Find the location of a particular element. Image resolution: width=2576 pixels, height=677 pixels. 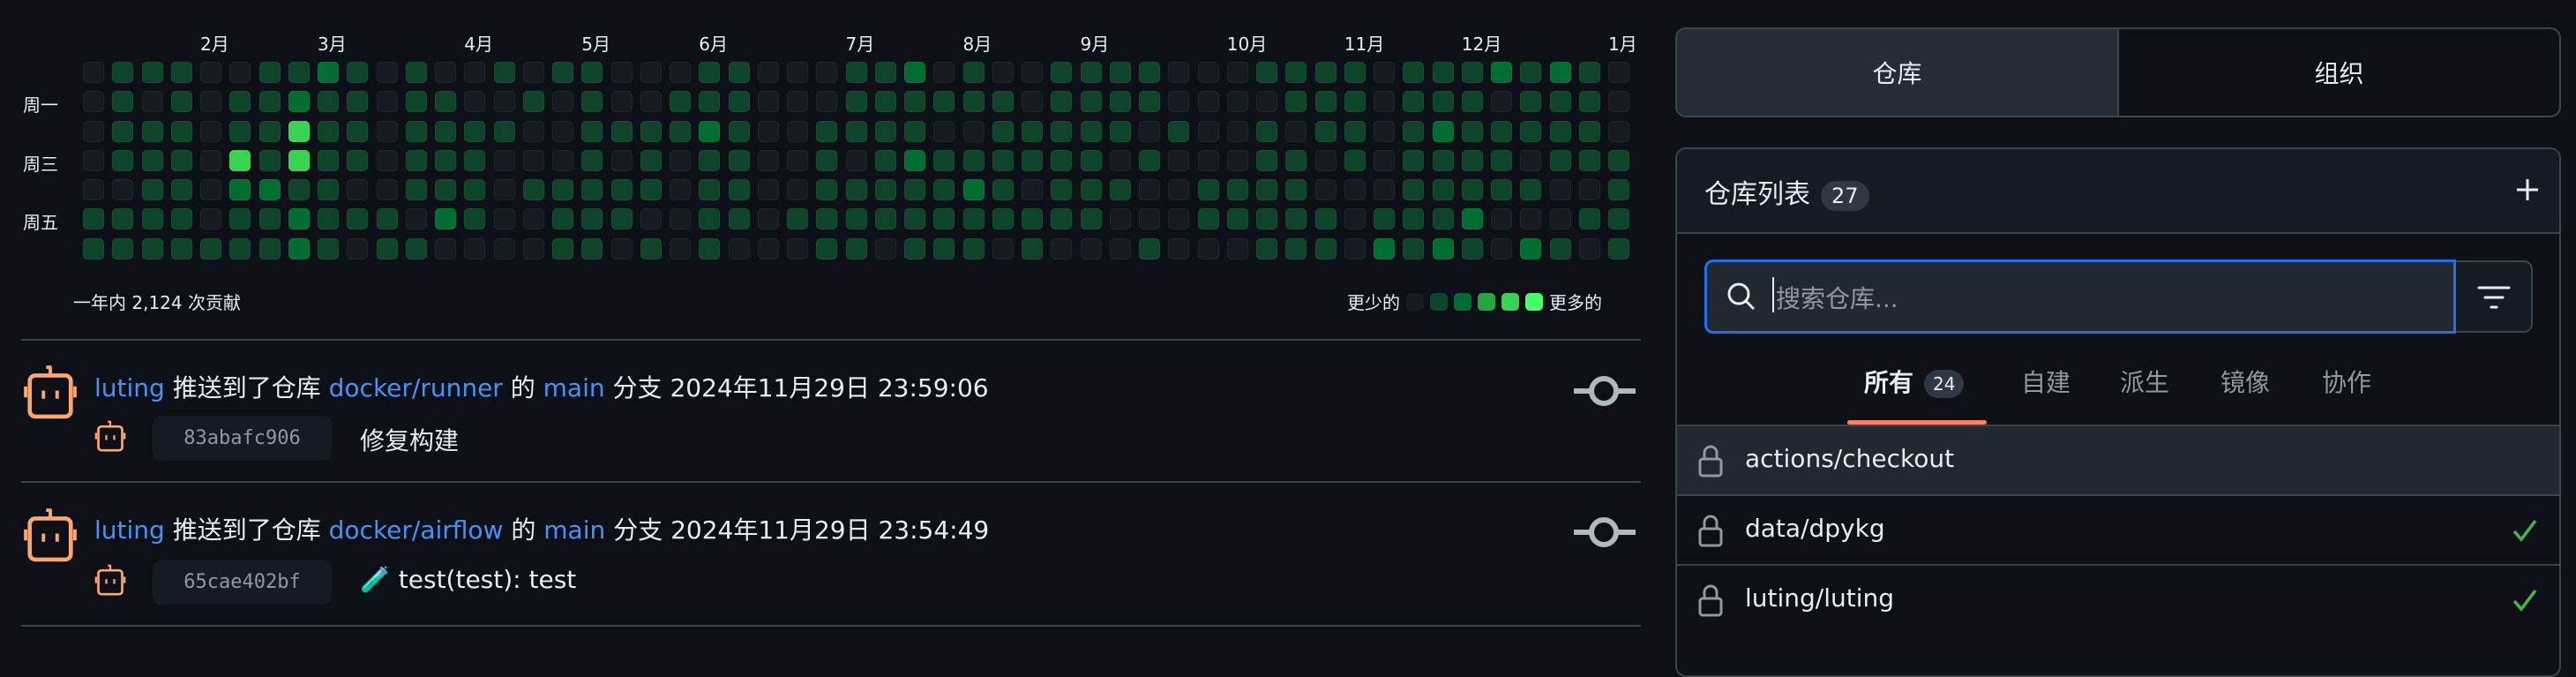

repo-list-item: luting/luting is located at coordinates (2118, 599).